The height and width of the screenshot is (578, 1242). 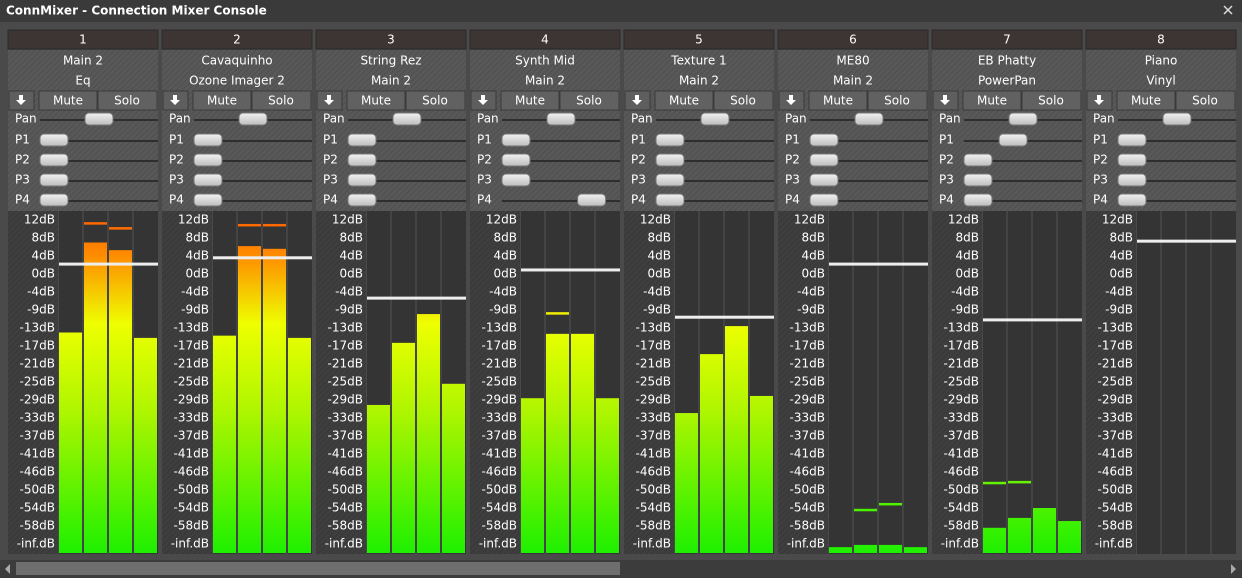 What do you see at coordinates (699, 39) in the screenshot?
I see `channel-header` at bounding box center [699, 39].